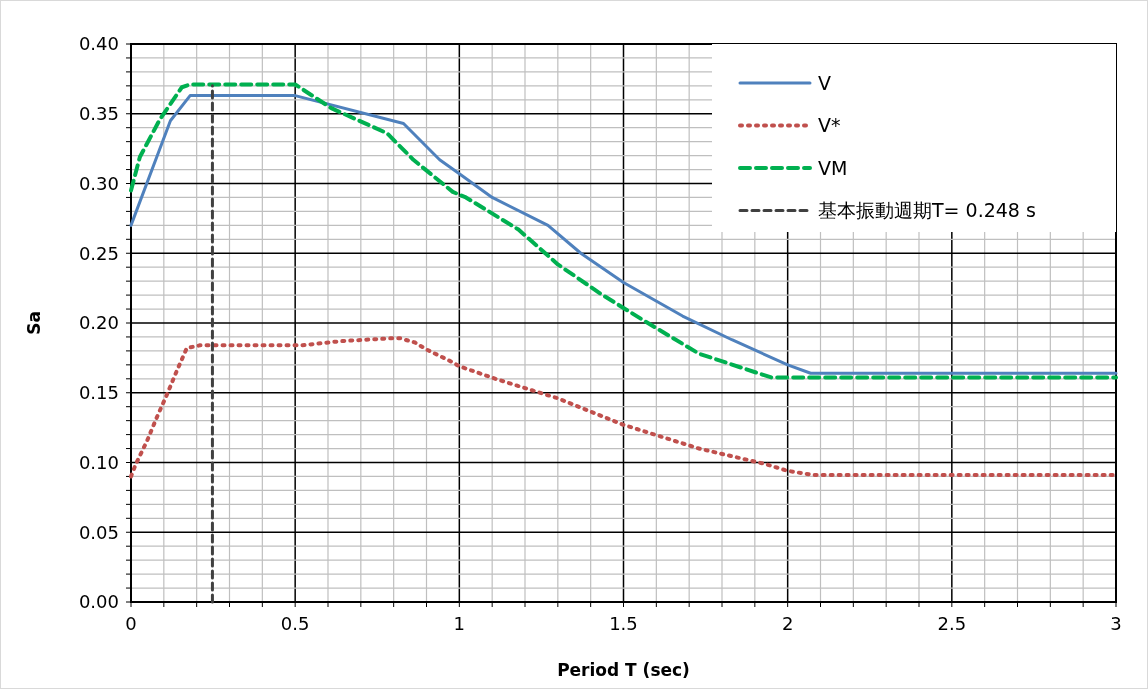 The height and width of the screenshot is (689, 1148). Describe the element at coordinates (787, 623) in the screenshot. I see `x-tick-label: 2` at that location.